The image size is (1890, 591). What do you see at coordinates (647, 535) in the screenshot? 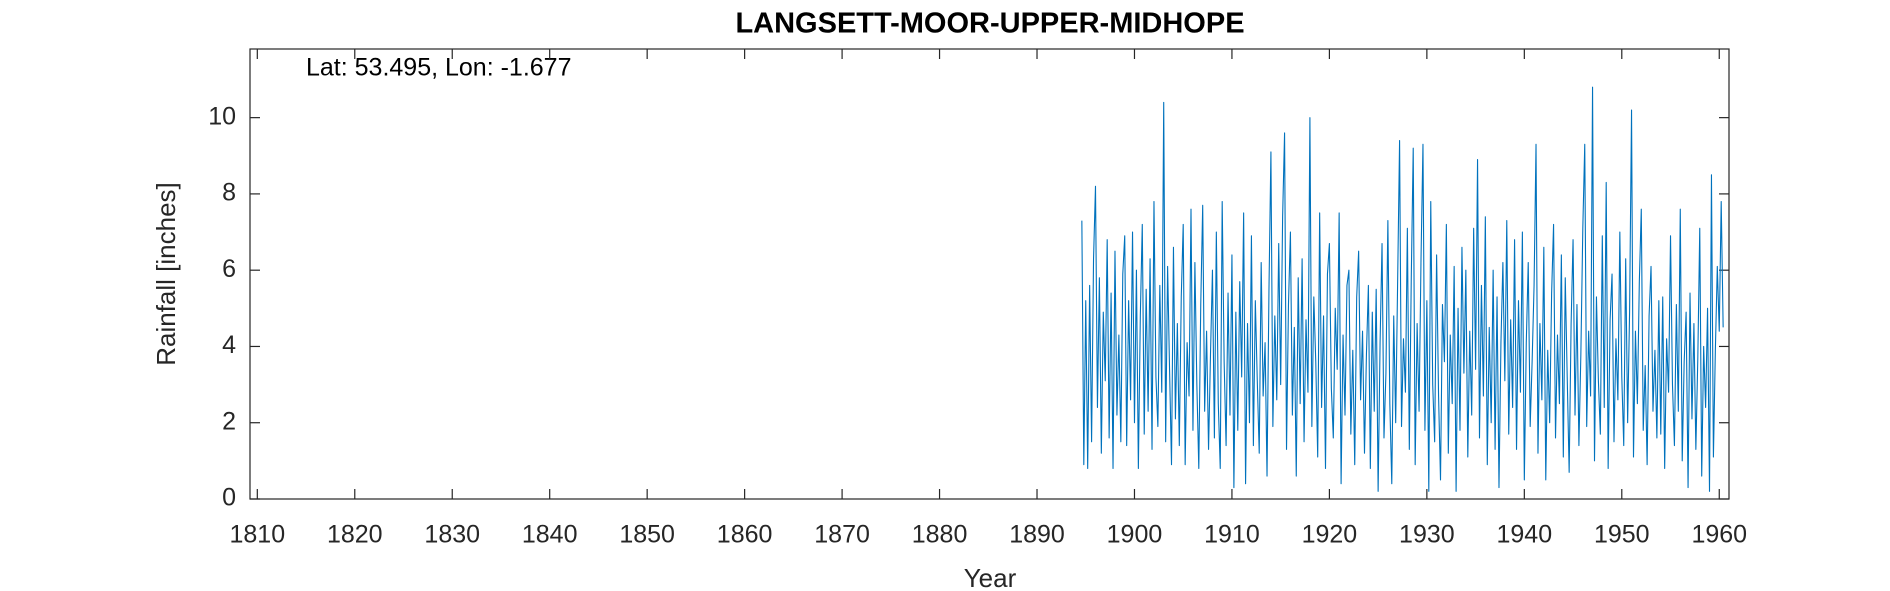
I see `x-tick-label: 1850` at bounding box center [647, 535].